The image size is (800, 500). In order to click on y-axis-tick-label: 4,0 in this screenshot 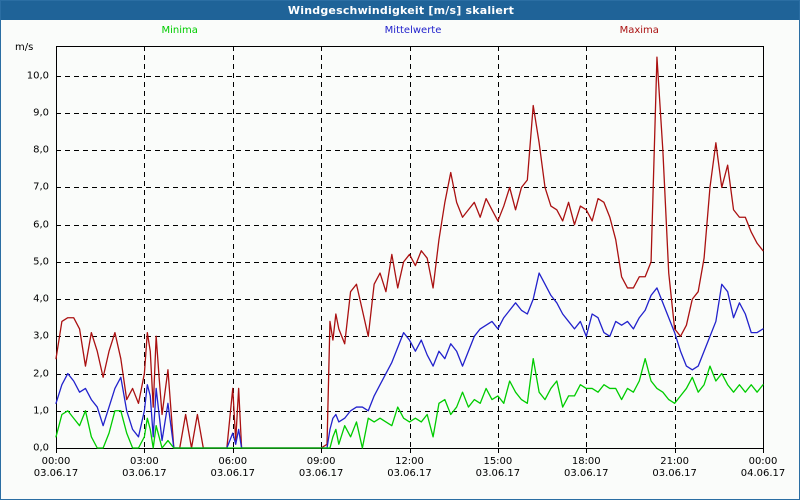, I will do `click(41, 299)`.